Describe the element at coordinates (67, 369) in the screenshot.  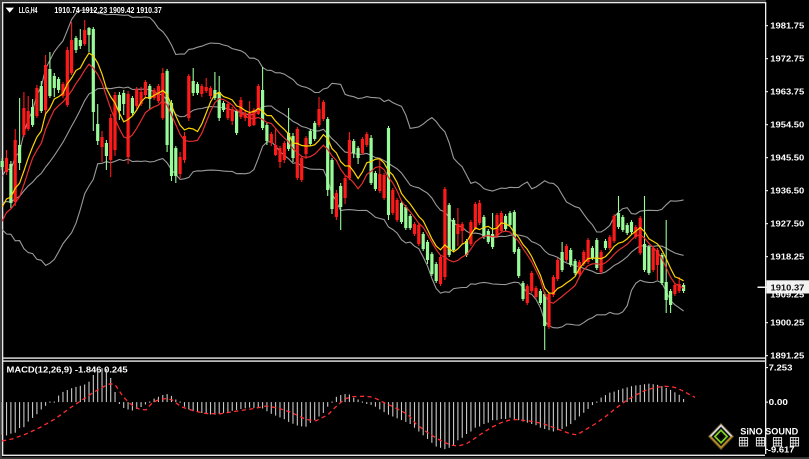
I see `svg-text: MACD(12,26,9) -1.846 0.245` at that location.